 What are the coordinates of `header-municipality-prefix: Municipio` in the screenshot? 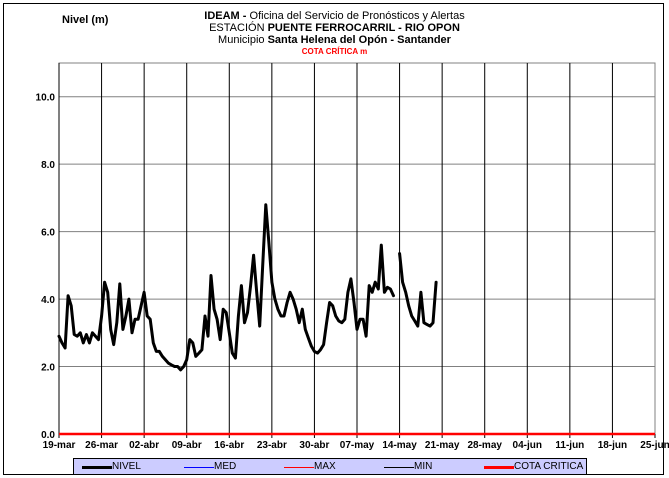 It's located at (243, 40).